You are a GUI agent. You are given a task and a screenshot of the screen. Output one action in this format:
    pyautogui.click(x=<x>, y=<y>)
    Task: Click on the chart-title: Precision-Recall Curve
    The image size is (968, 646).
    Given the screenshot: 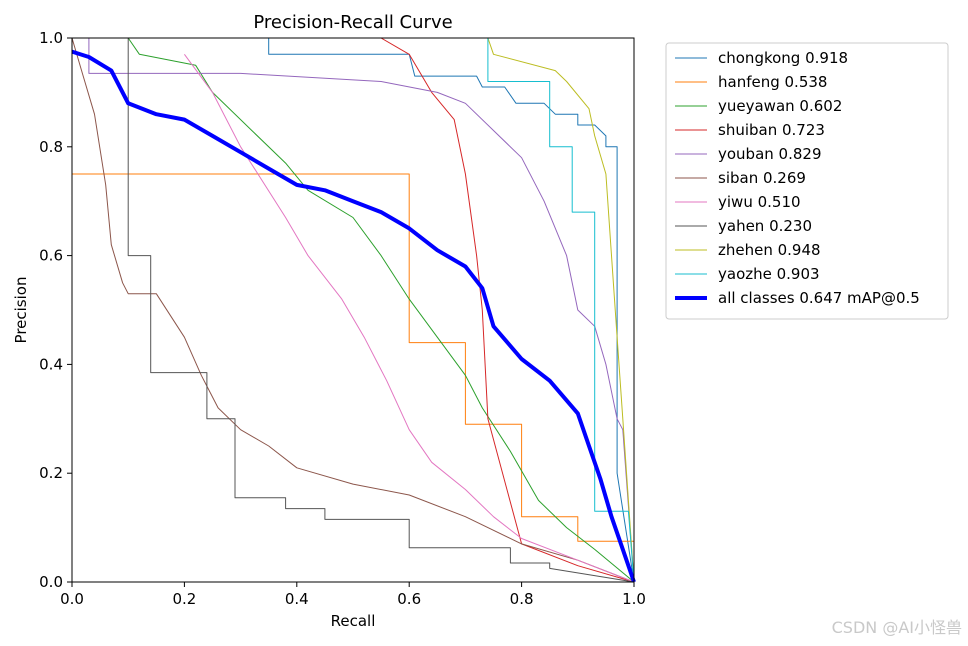 What is the action you would take?
    pyautogui.click(x=352, y=22)
    